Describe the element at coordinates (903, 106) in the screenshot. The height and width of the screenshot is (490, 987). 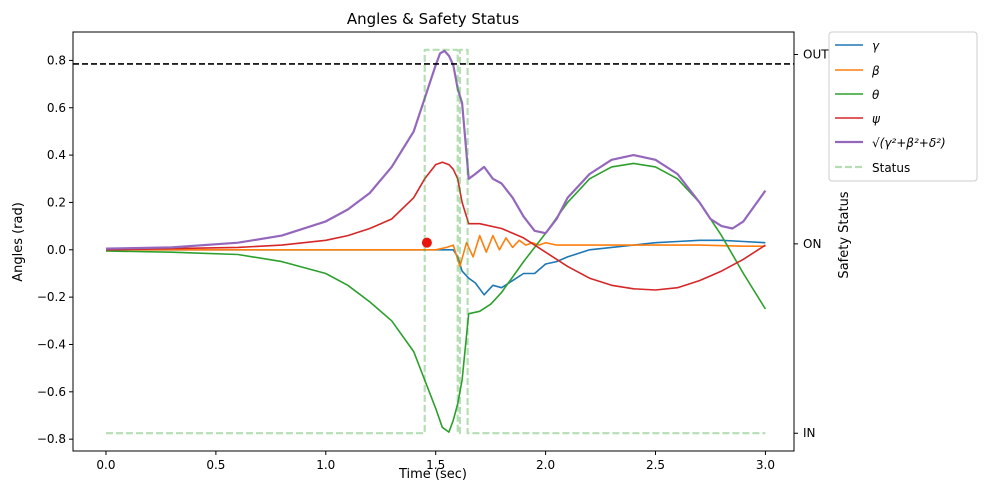
I see `legend-box` at that location.